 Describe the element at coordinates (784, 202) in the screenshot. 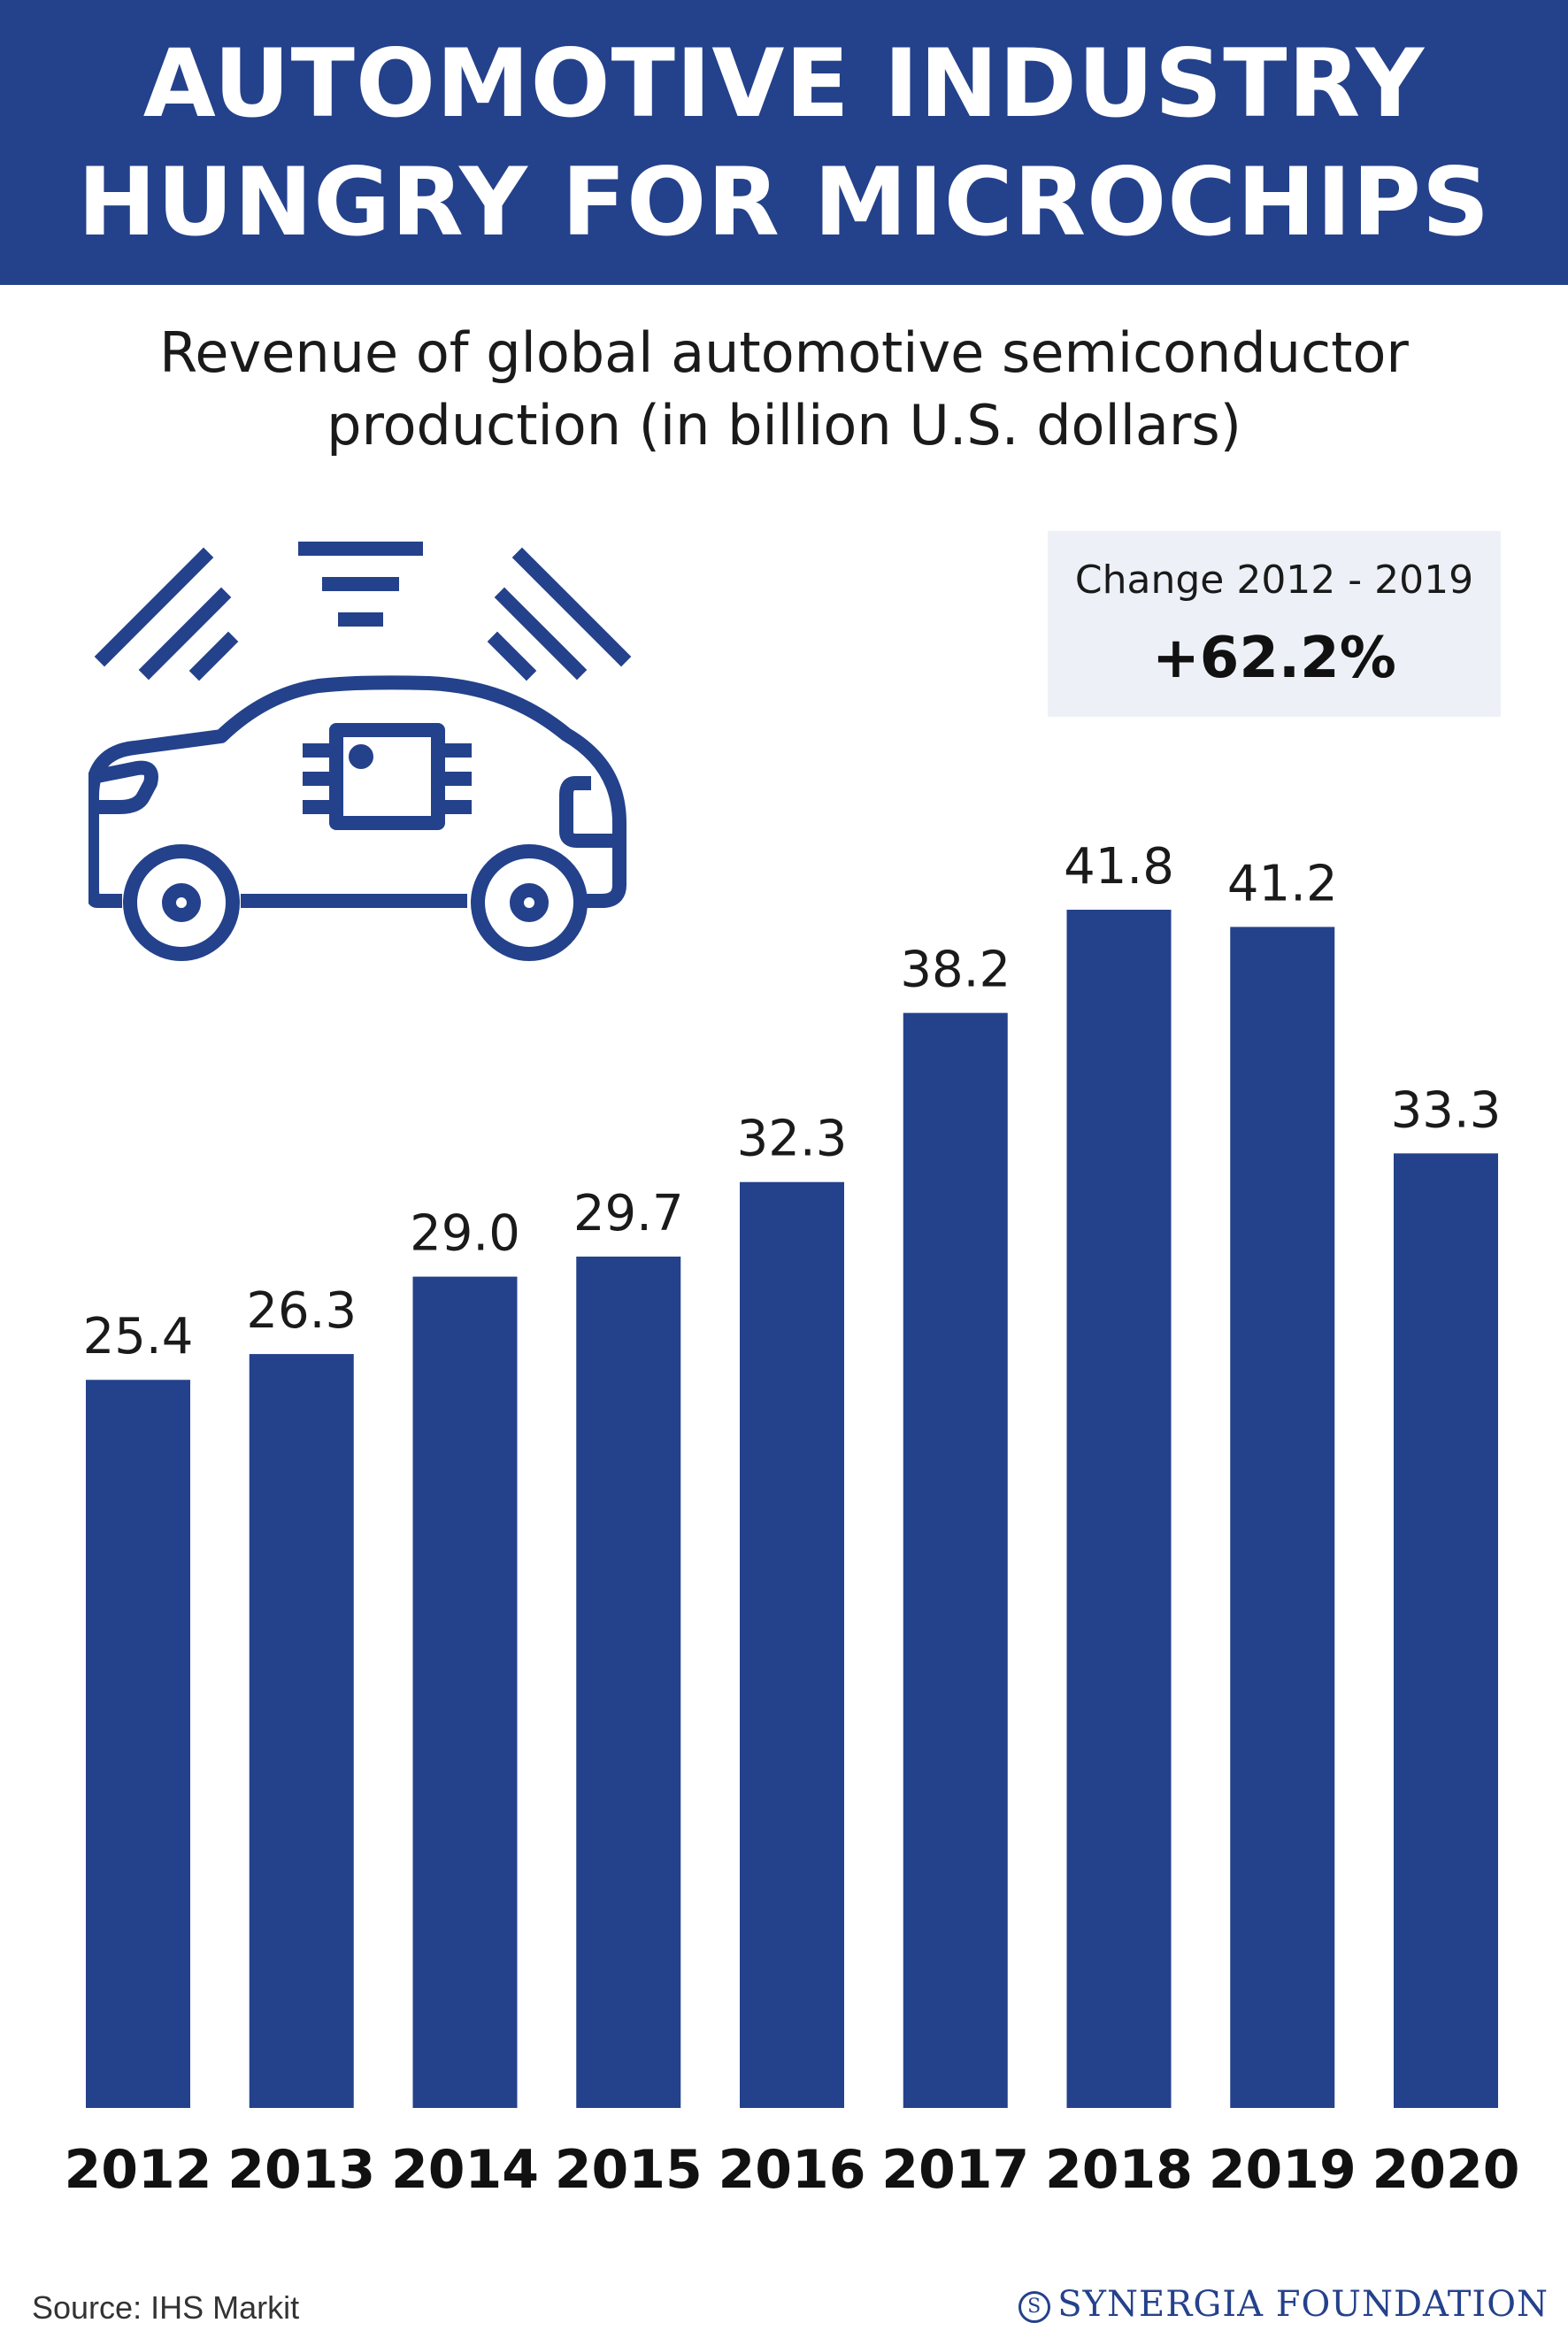

I see `title-line-2: HUNGRY FOR MICROCHIPS` at that location.